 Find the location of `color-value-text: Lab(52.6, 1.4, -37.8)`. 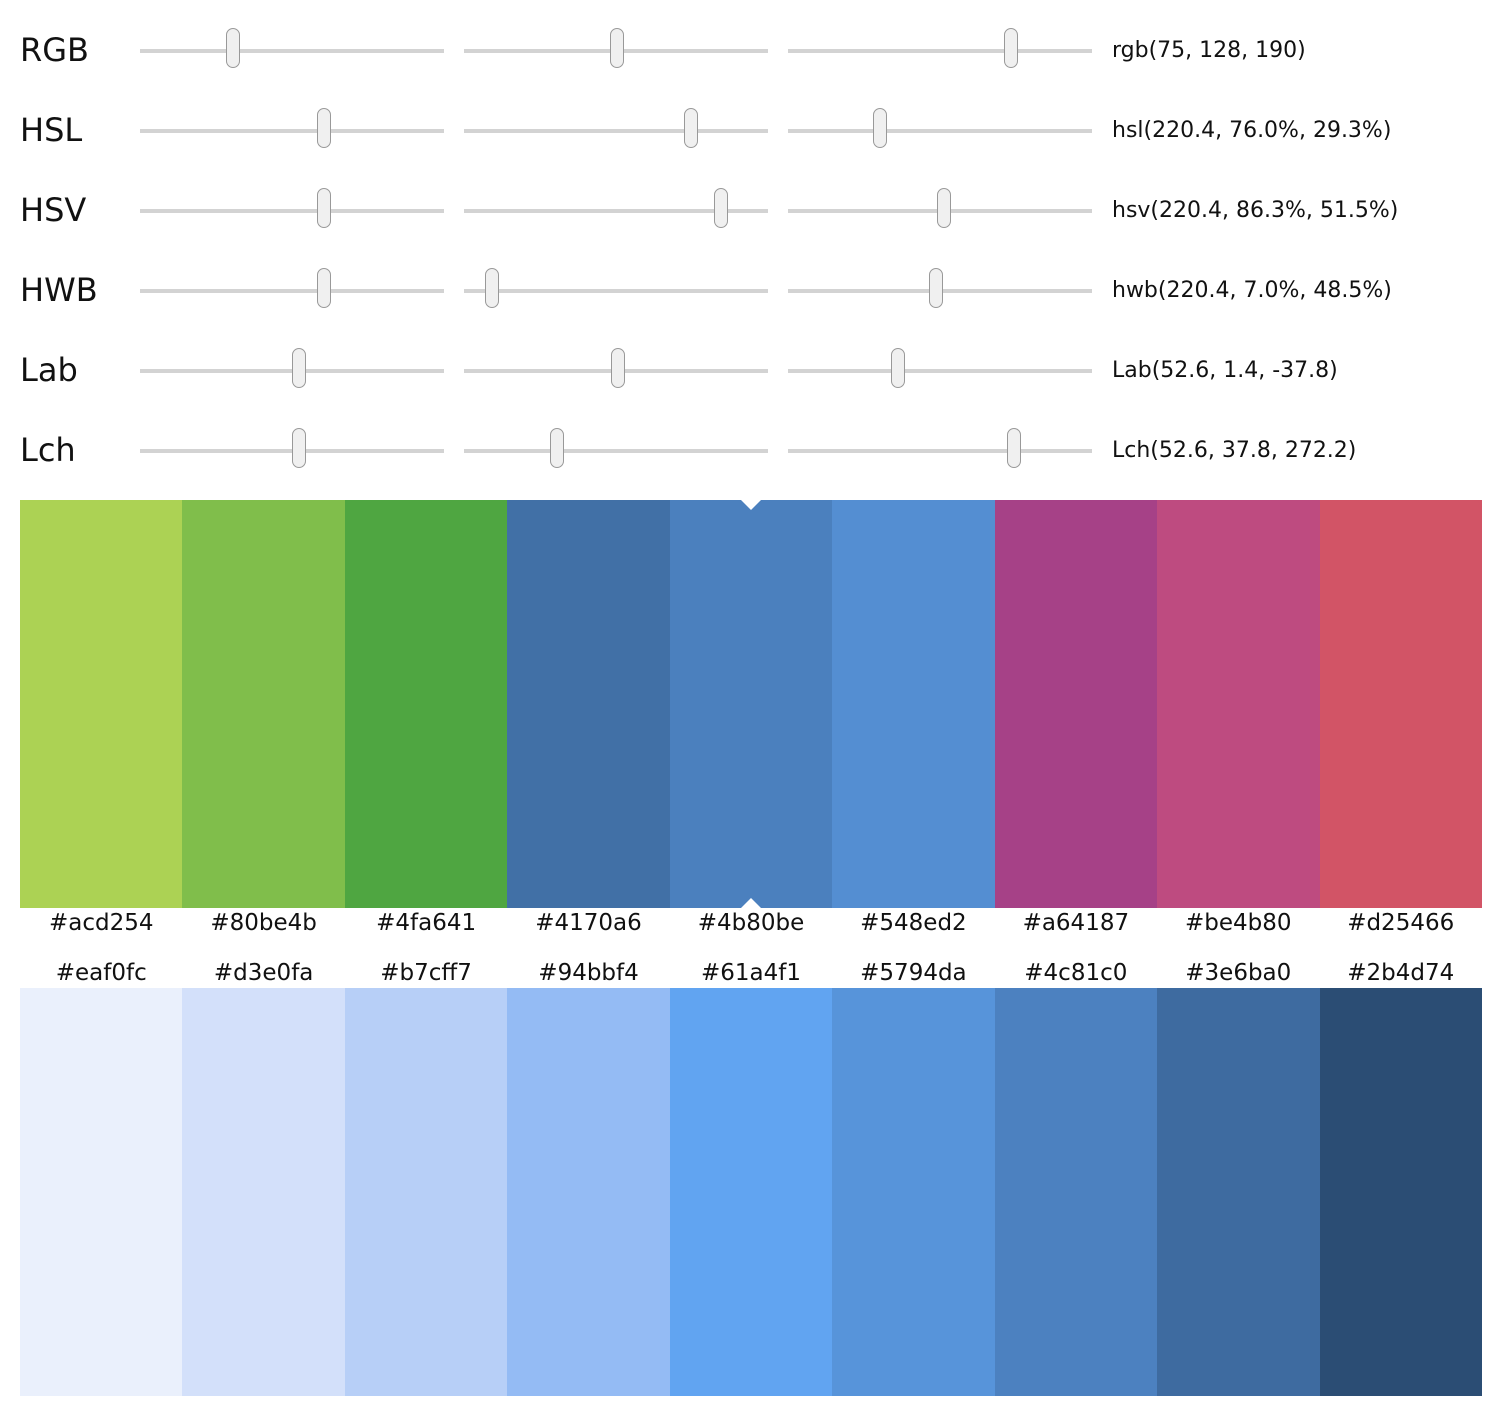

color-value-text: Lab(52.6, 1.4, -37.8) is located at coordinates (1225, 370).